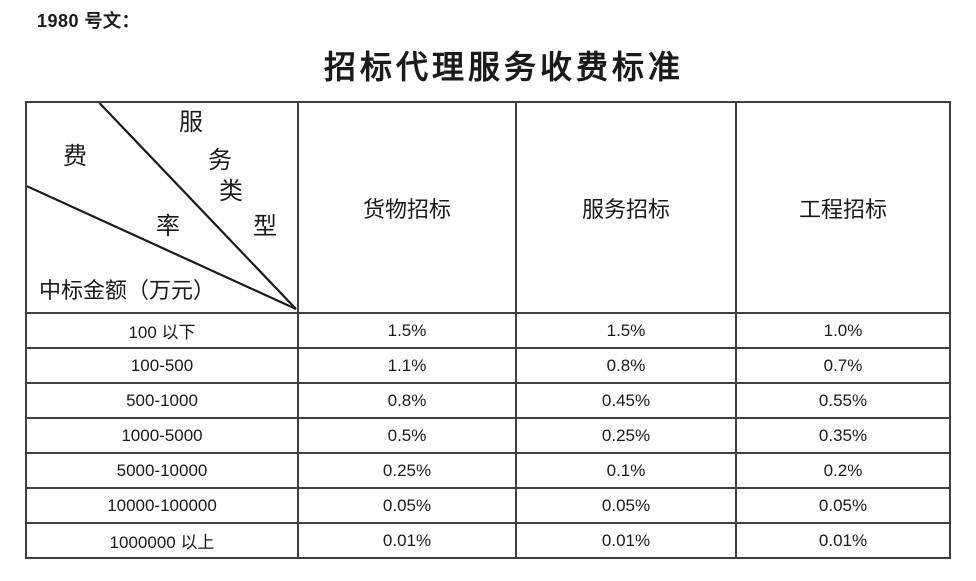 Image resolution: width=976 pixels, height=581 pixels. I want to click on column-header-service-bidding: 服务招标, so click(626, 207).